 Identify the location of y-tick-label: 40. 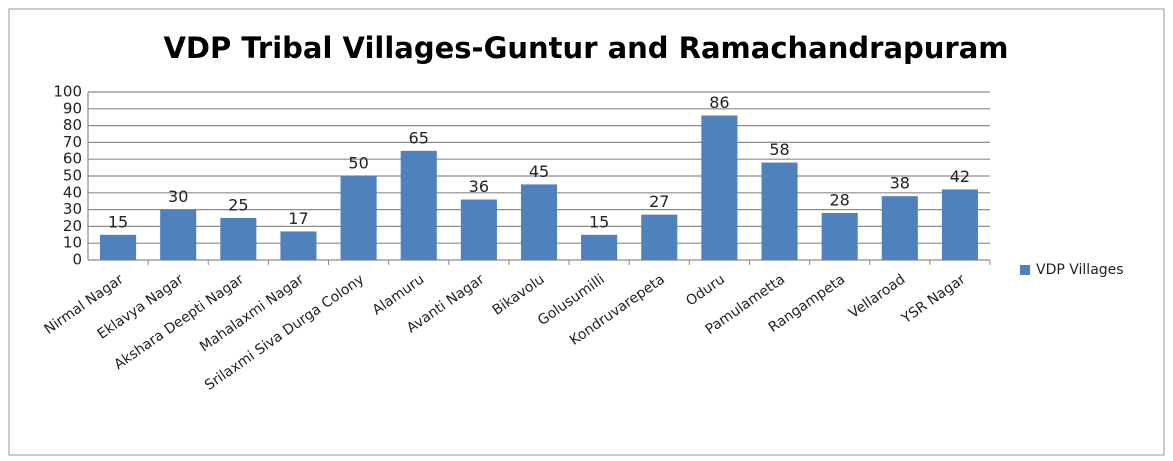
(72, 192).